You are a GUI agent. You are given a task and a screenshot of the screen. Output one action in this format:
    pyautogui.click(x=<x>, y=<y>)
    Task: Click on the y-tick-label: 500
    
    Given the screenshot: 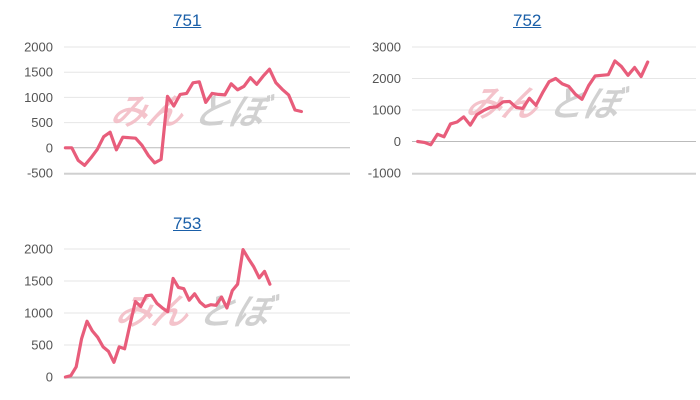 What is the action you would take?
    pyautogui.click(x=42, y=122)
    